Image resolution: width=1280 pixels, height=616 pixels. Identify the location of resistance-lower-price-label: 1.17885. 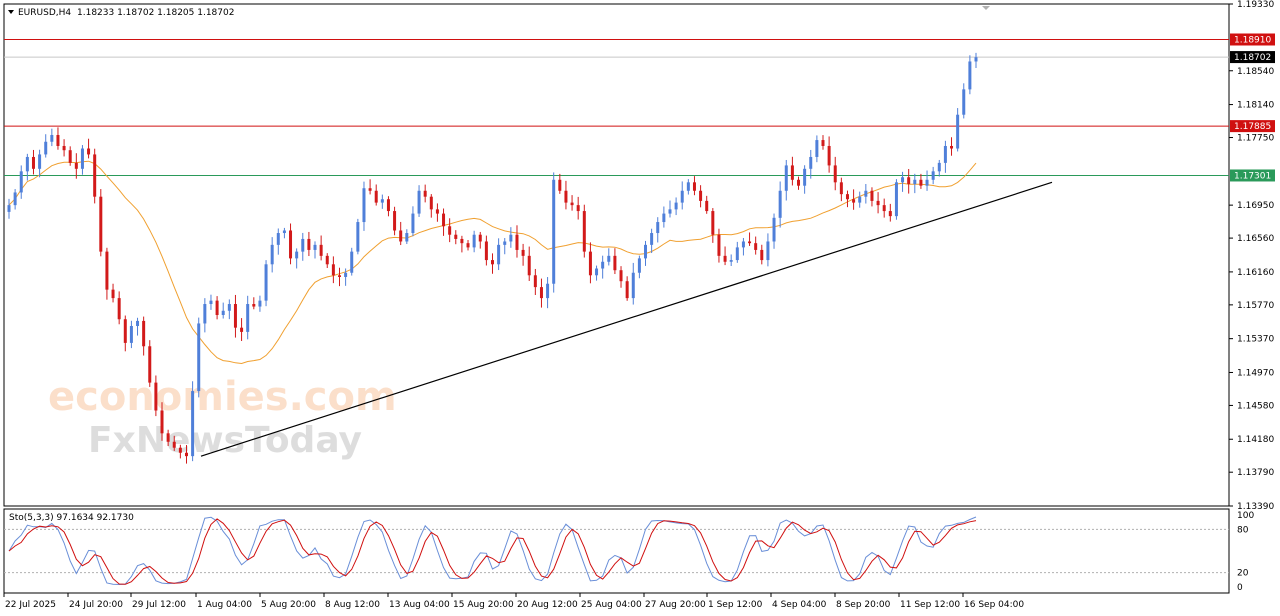
(1252, 127).